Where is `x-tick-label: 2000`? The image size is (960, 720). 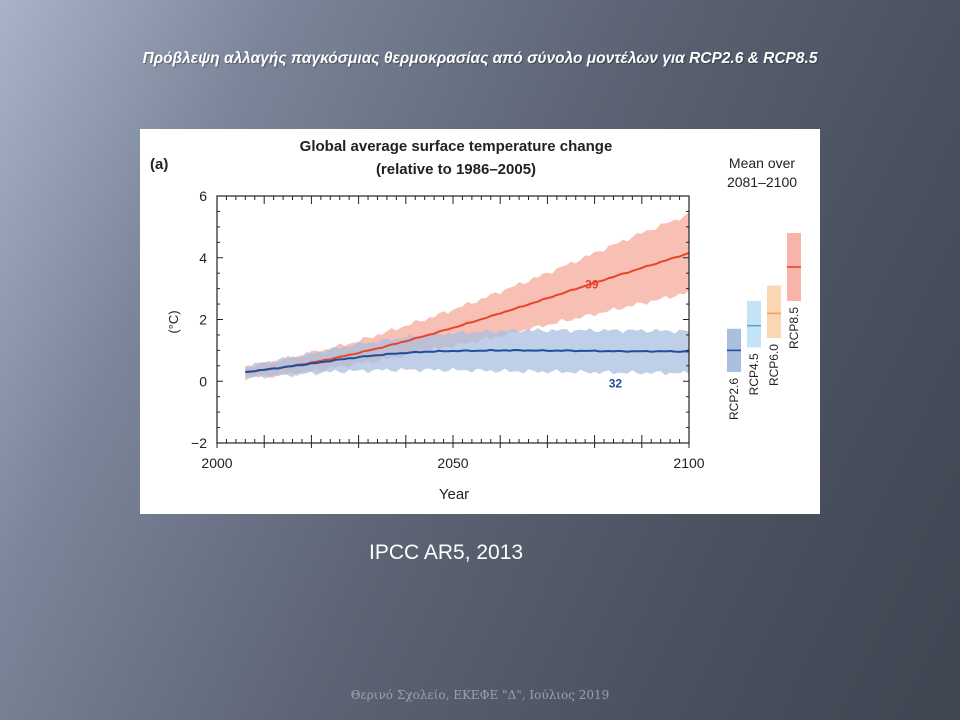
x-tick-label: 2000 is located at coordinates (216, 463).